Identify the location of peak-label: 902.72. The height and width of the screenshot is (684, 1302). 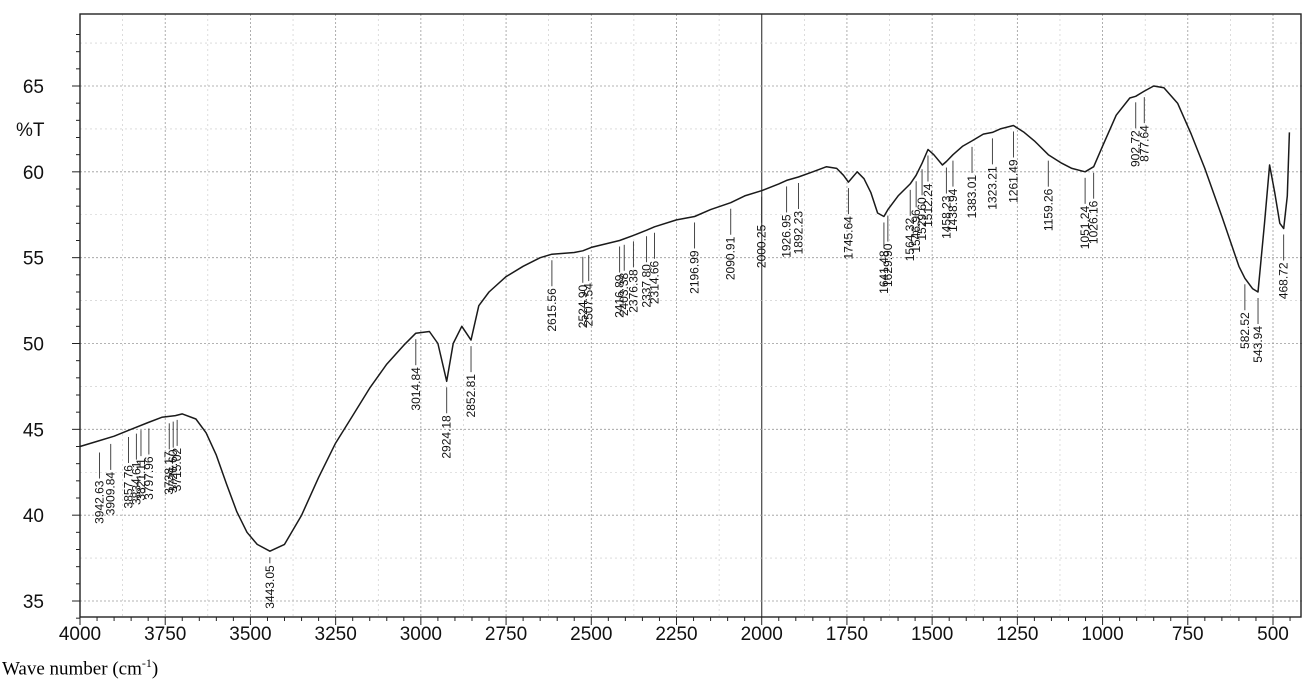
(1136, 148).